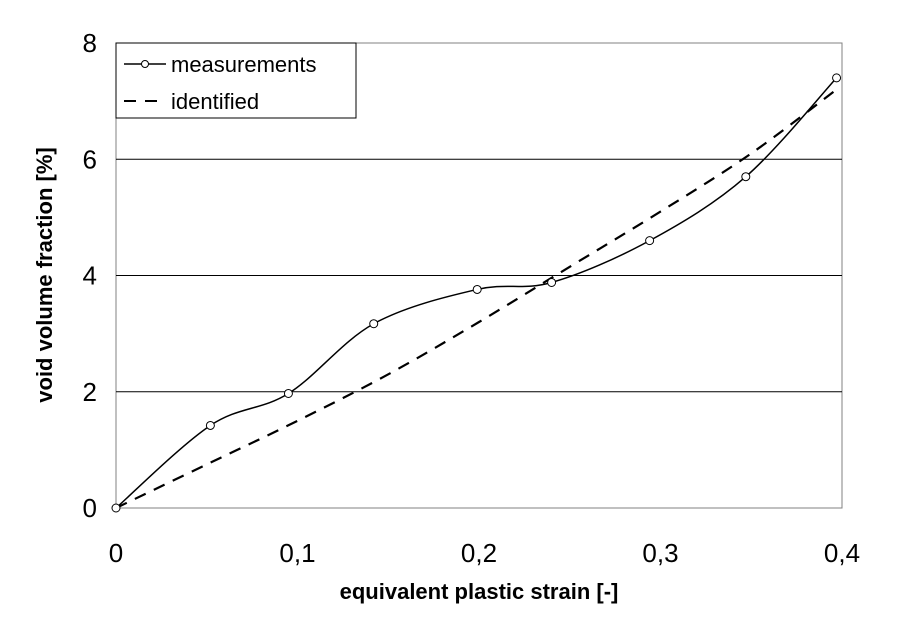 This screenshot has width=911, height=621. I want to click on x-tick-label: 0, so click(116, 553).